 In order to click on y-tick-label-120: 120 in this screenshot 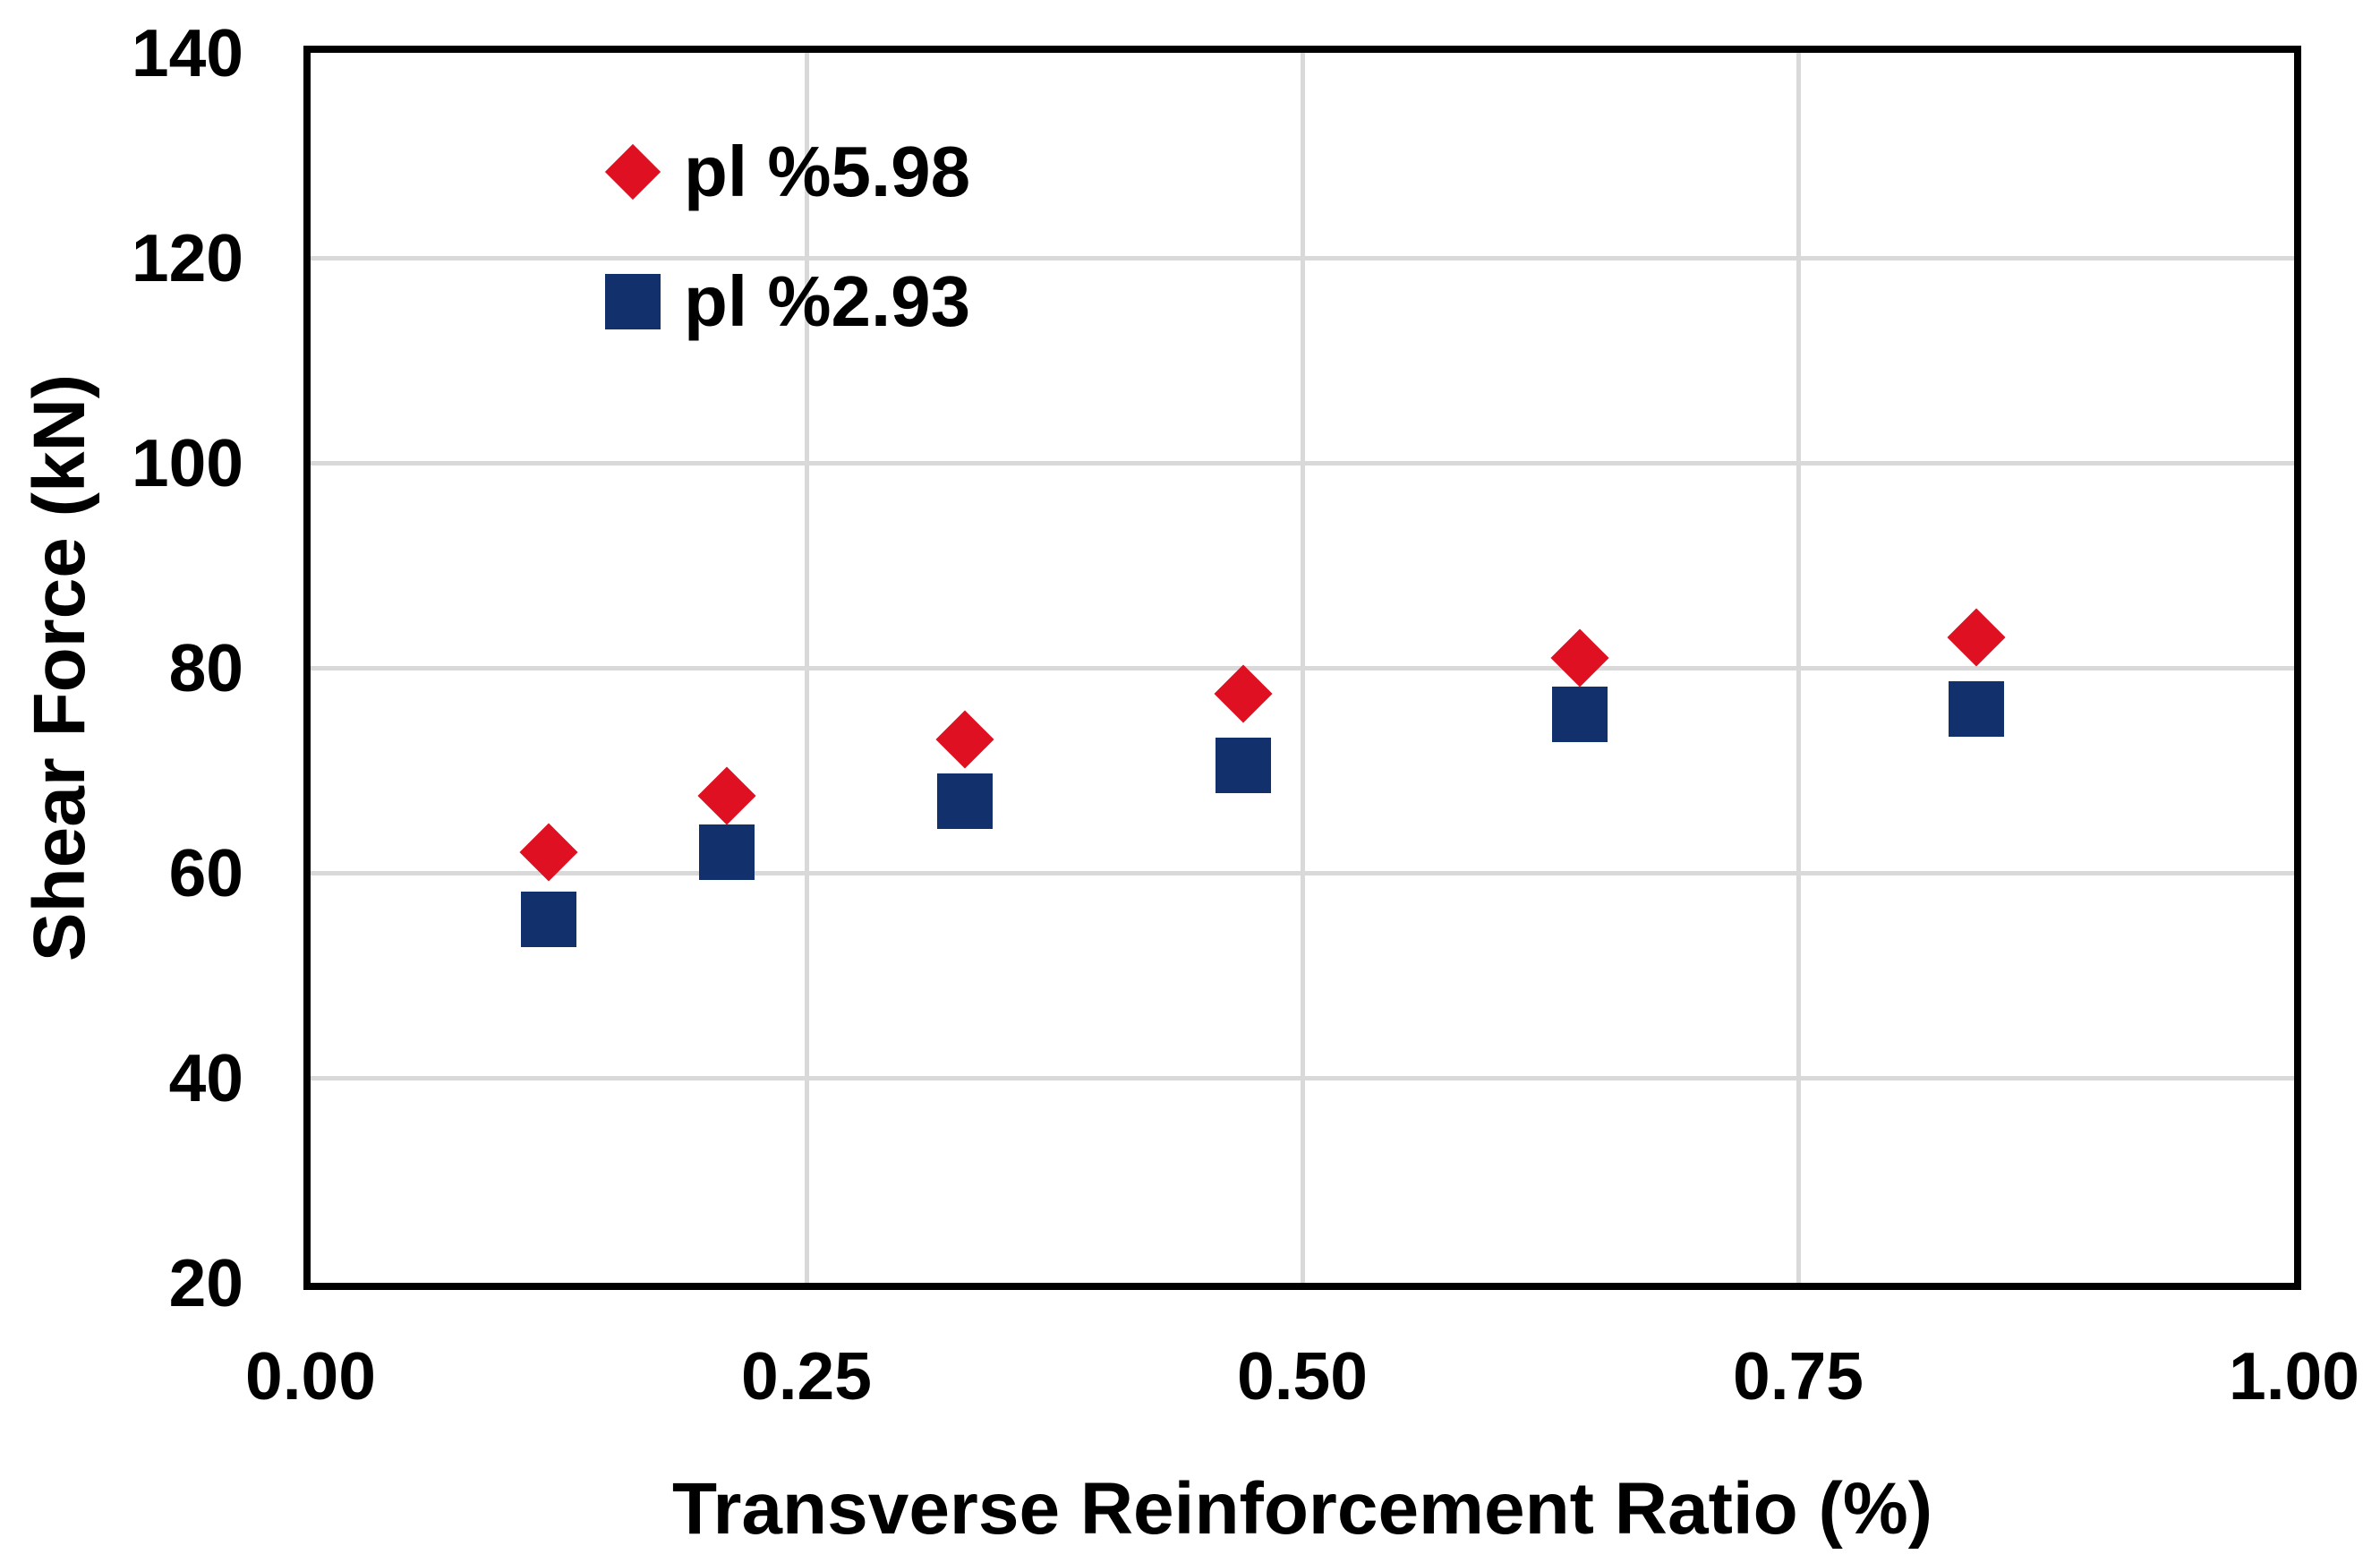, I will do `click(187, 257)`.